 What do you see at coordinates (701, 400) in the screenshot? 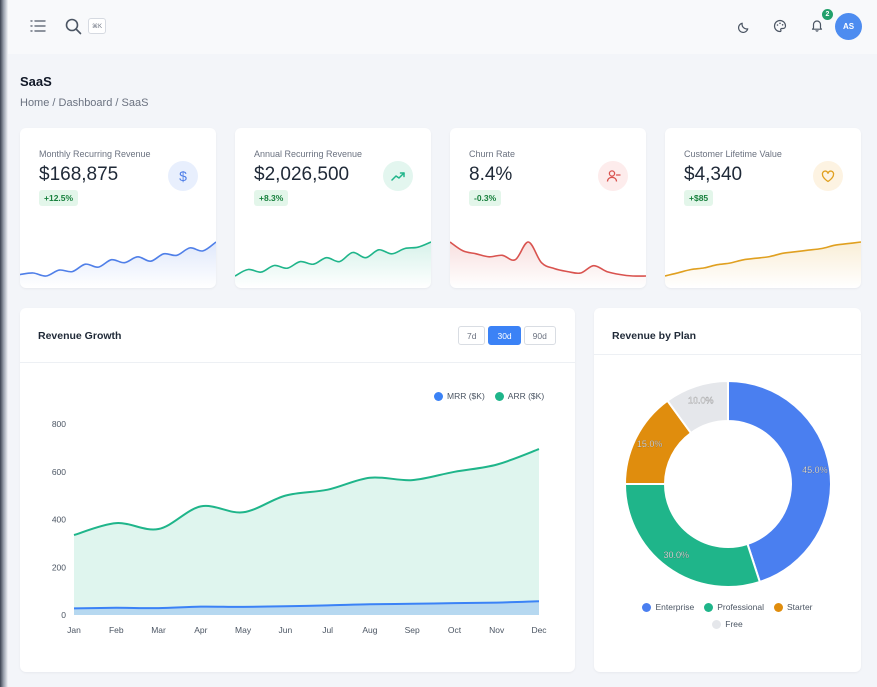
I see `slice-data-label: 10.0%` at bounding box center [701, 400].